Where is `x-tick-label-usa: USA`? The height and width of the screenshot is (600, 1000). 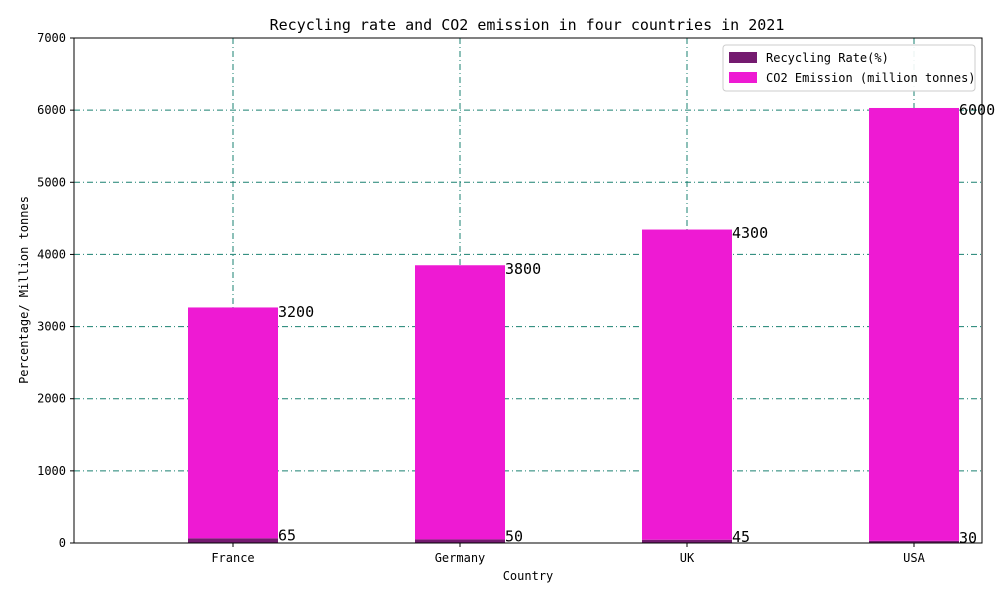 x-tick-label-usa: USA is located at coordinates (914, 558).